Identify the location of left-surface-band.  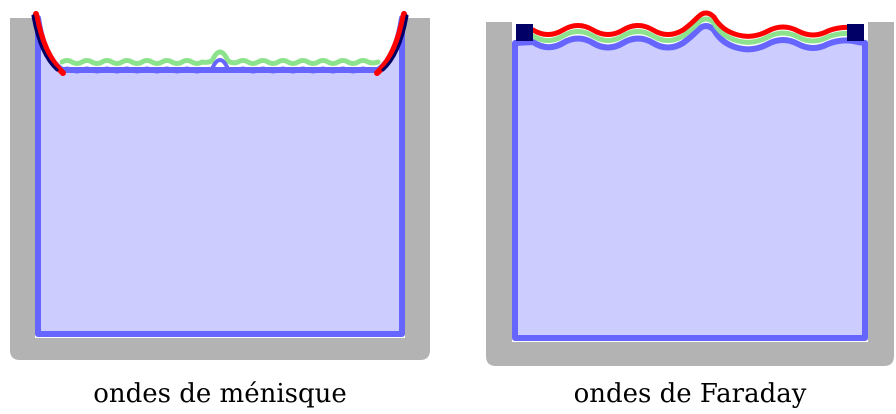
(220, 57).